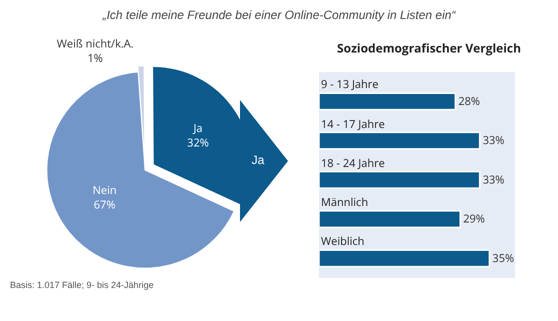 This screenshot has width=558, height=321. Describe the element at coordinates (344, 202) in the screenshot. I see `y-tick-label: Männlich` at that location.